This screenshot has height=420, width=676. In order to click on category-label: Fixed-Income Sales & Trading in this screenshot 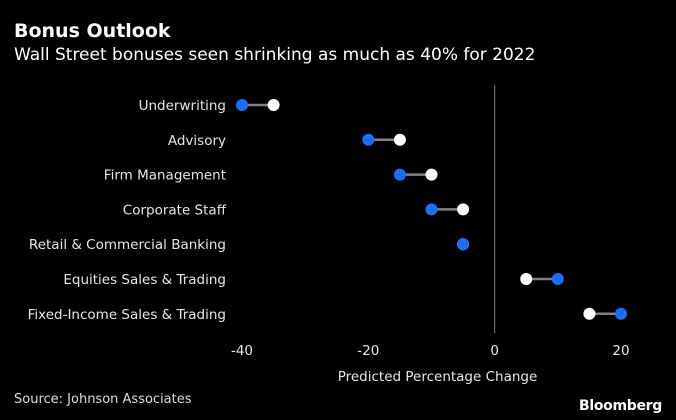, I will do `click(127, 315)`.